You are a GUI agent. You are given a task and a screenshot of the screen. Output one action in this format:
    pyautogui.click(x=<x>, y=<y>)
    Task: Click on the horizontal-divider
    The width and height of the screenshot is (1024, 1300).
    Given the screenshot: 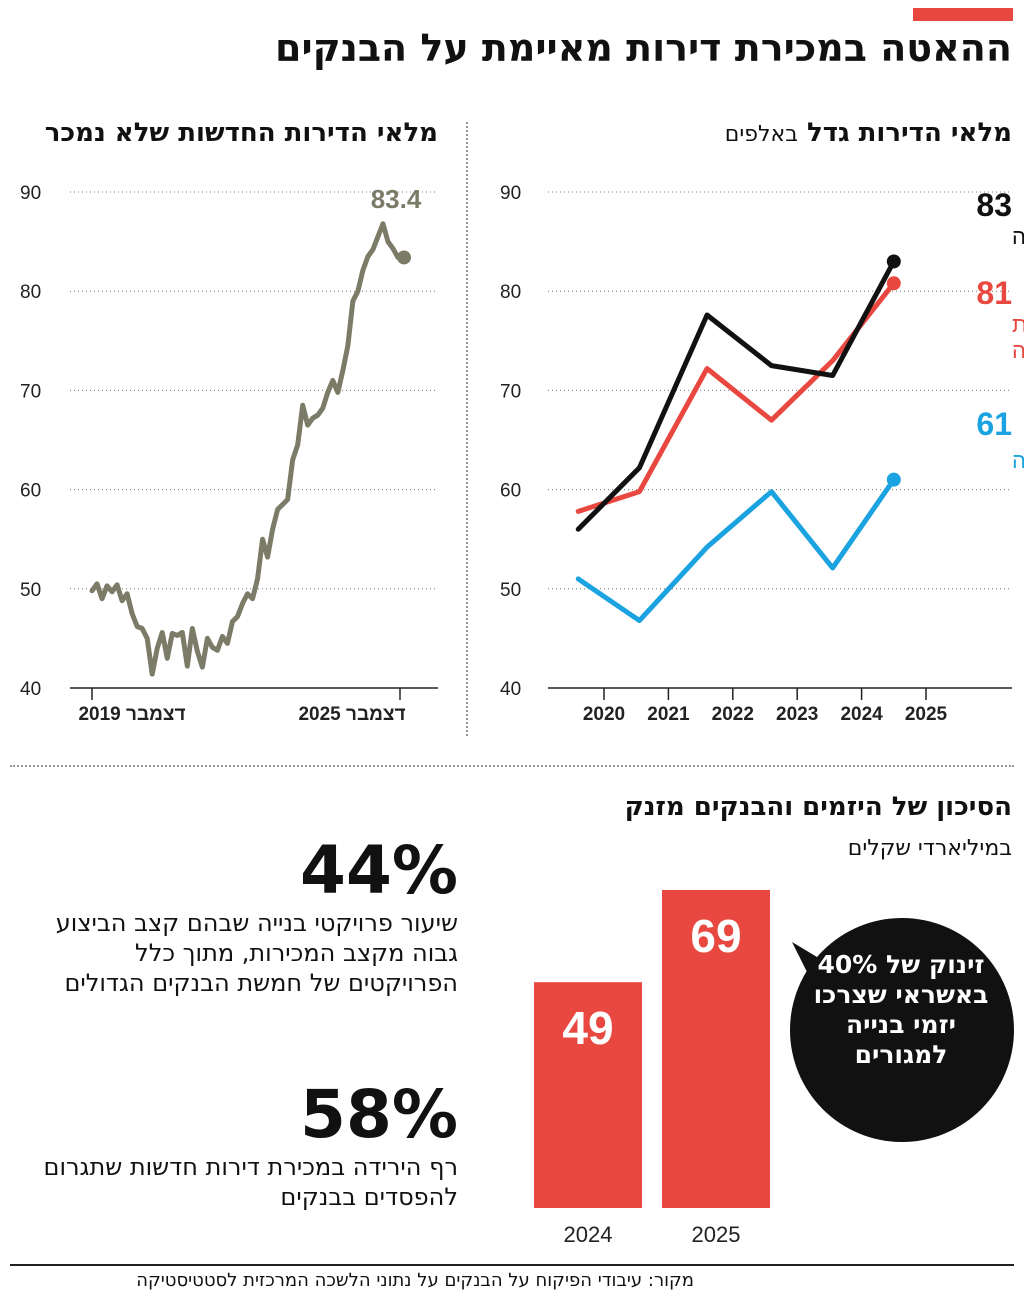 What is the action you would take?
    pyautogui.click(x=512, y=766)
    